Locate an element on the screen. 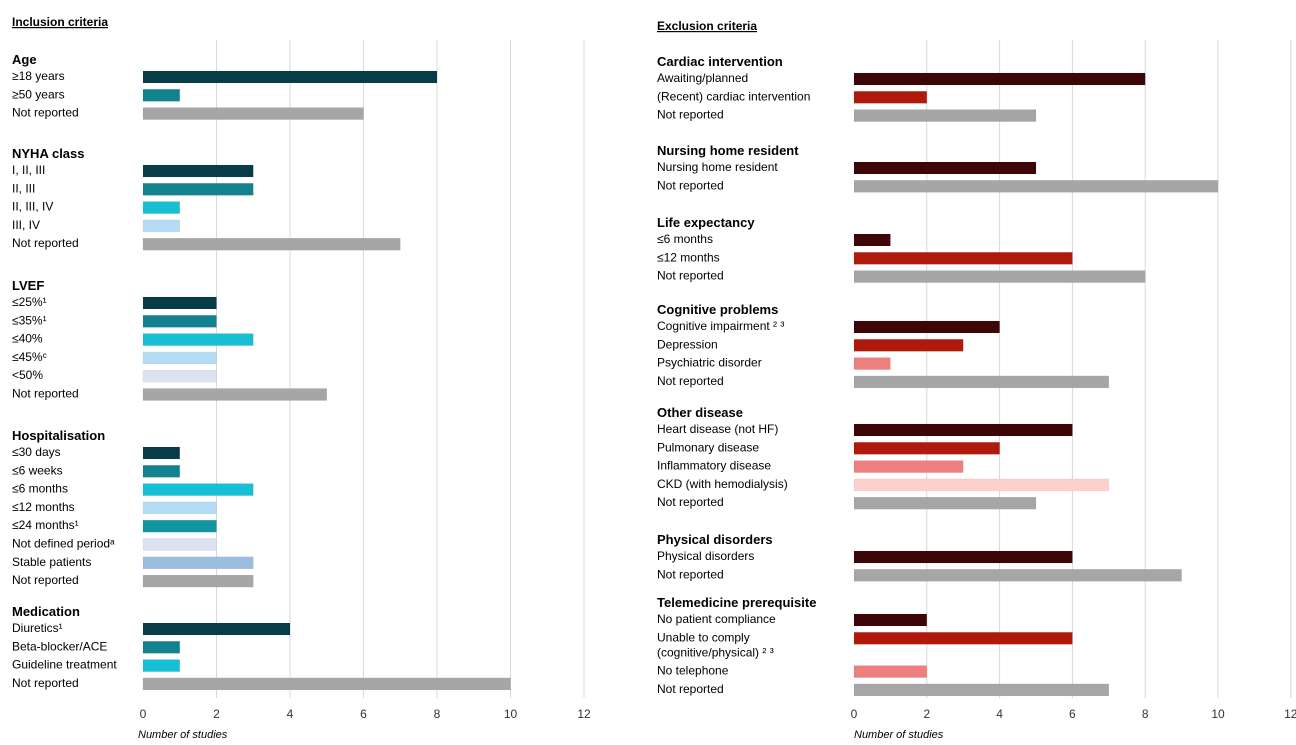 The height and width of the screenshot is (745, 1296). exclusion-bar-life-expectancy-12-months is located at coordinates (963, 258).